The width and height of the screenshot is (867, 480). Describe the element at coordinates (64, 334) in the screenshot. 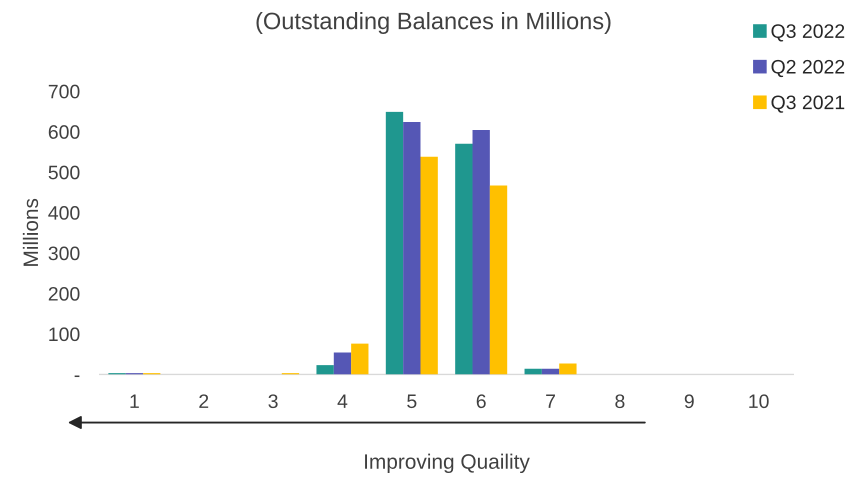

I see `y-tick-label: 100` at that location.